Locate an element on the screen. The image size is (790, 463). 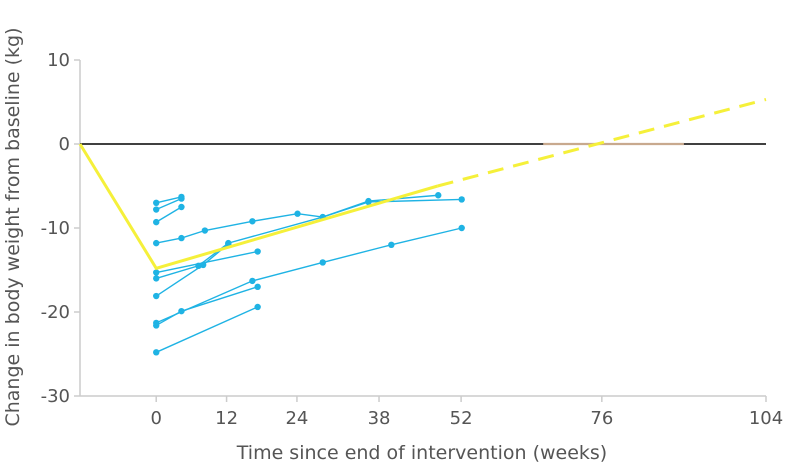
study-lines is located at coordinates (309, 274).